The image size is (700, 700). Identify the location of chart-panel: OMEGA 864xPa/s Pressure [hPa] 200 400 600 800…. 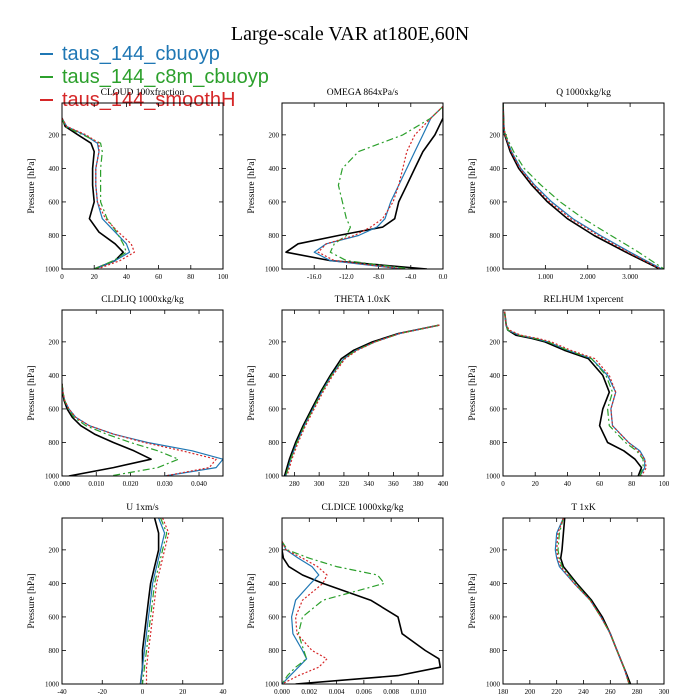
(347, 184).